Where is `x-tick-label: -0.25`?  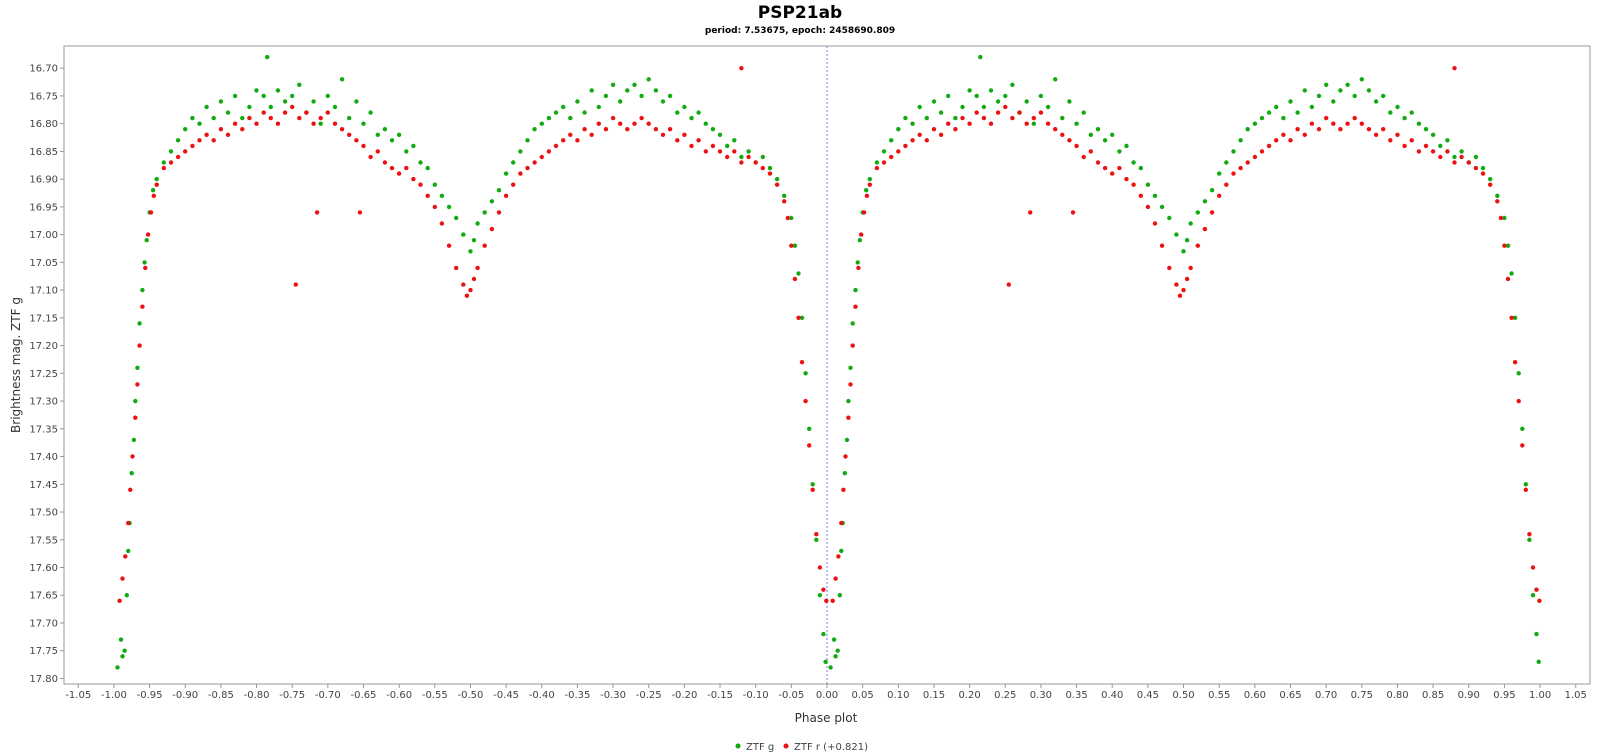
x-tick-label: -0.25 is located at coordinates (649, 695).